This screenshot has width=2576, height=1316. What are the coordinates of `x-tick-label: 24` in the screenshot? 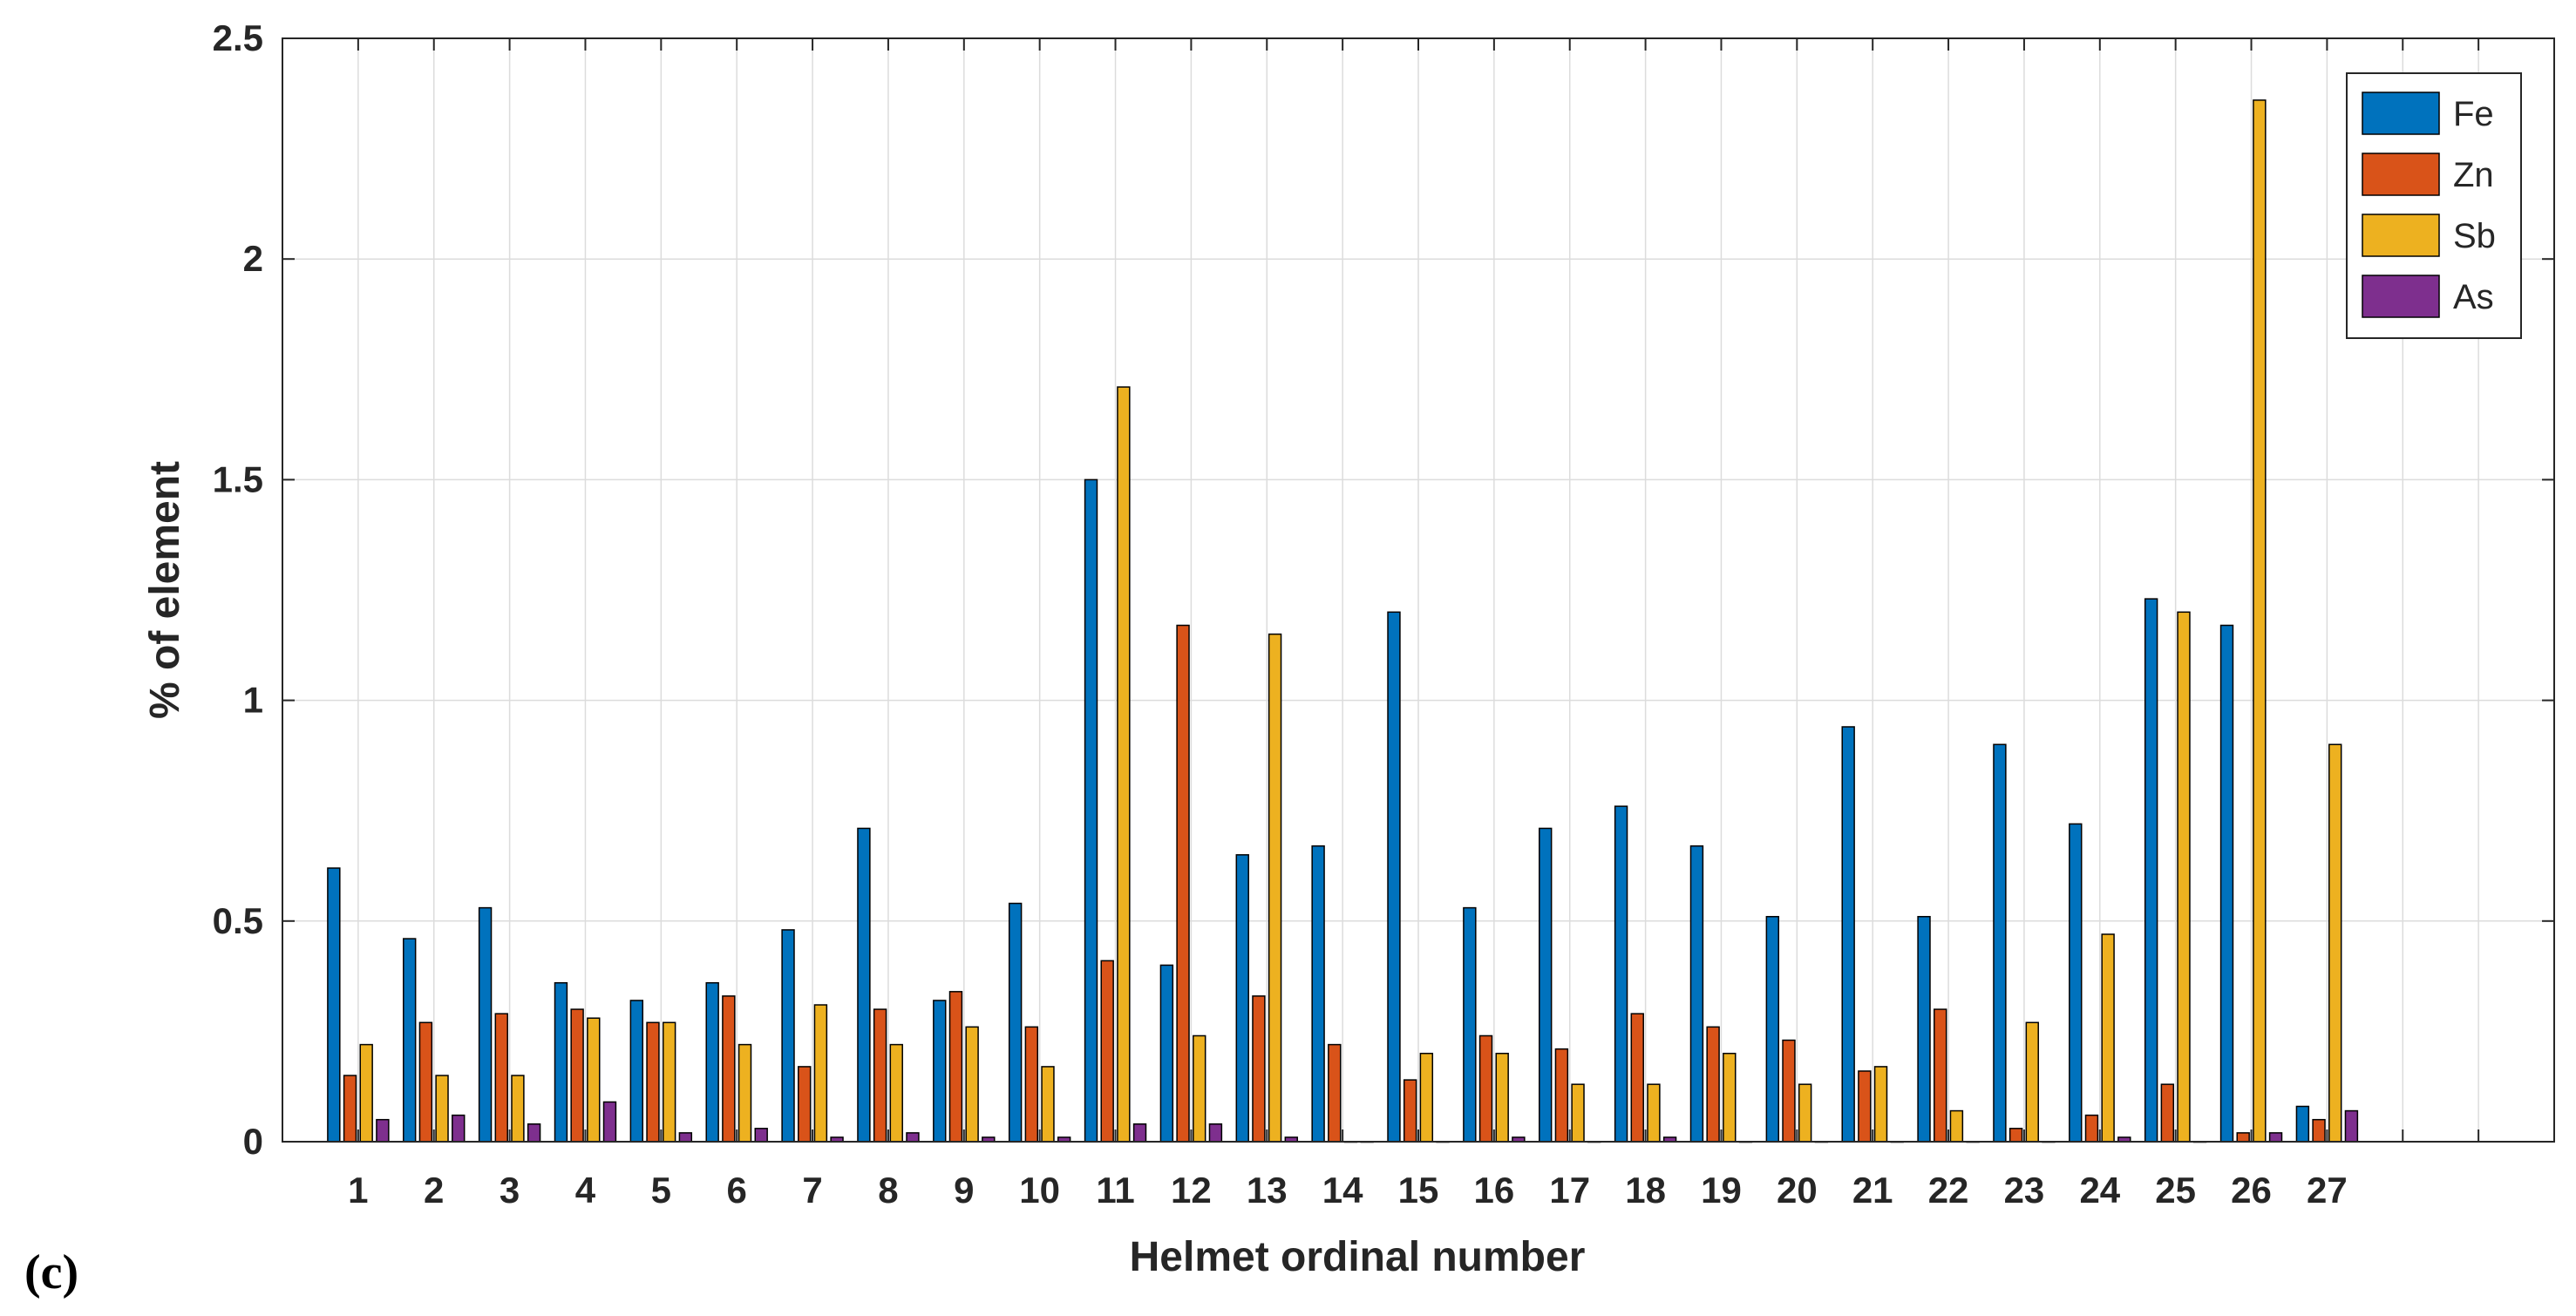 It's located at (2099, 1191).